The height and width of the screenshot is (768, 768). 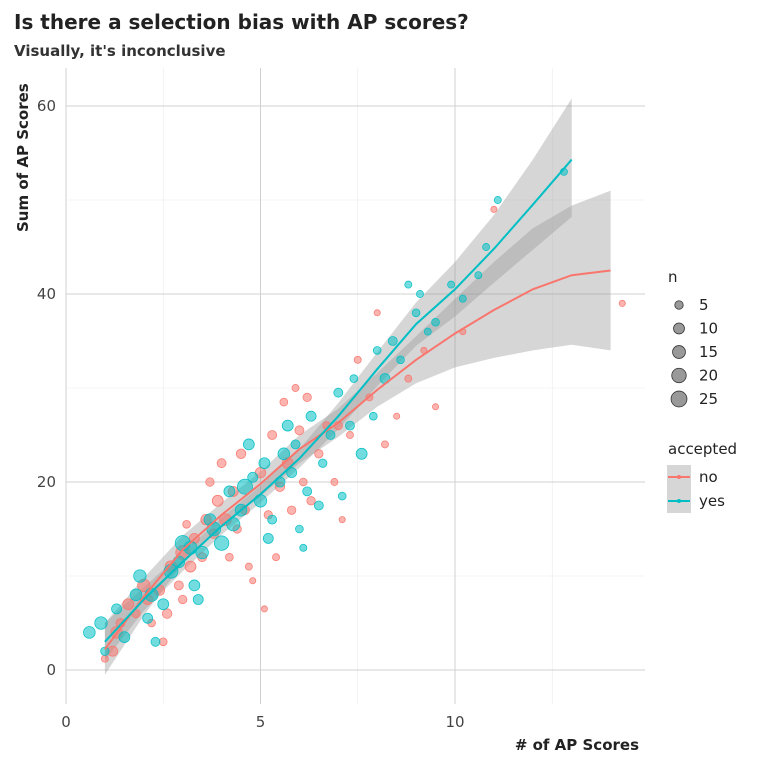 What do you see at coordinates (46, 294) in the screenshot?
I see `y-tick-label: 40` at bounding box center [46, 294].